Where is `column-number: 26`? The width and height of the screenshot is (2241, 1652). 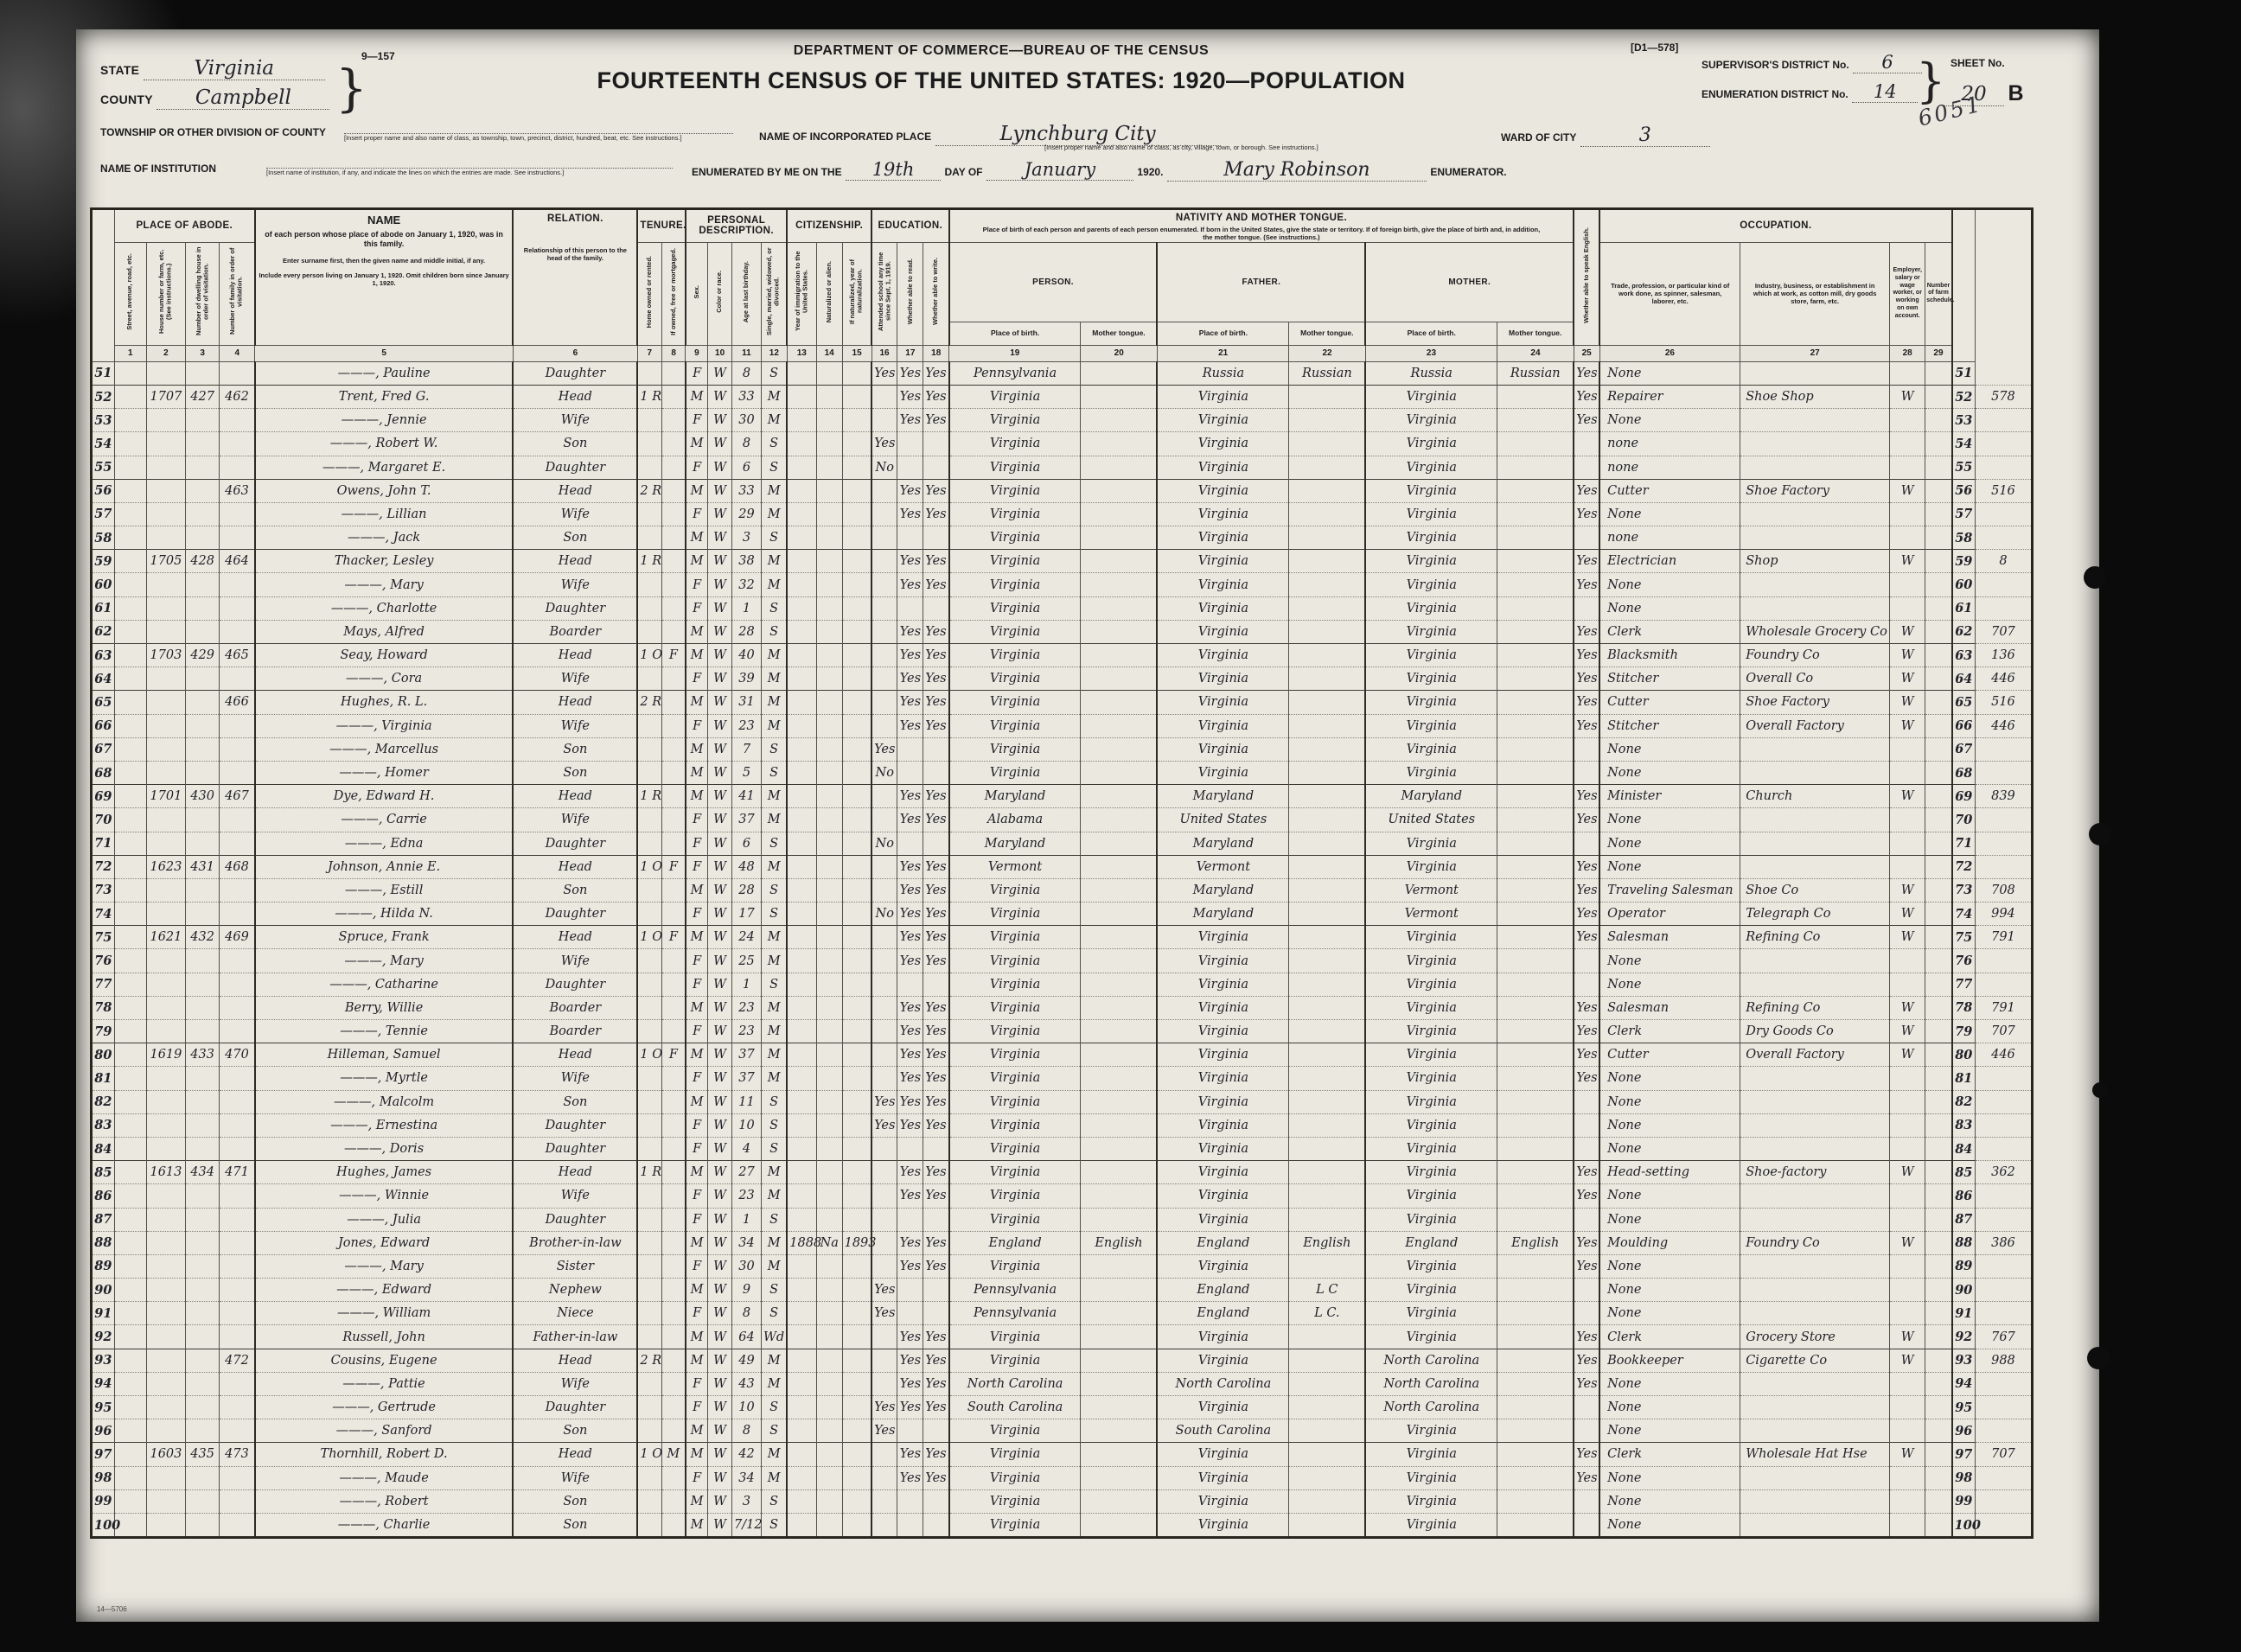 column-number: 26 is located at coordinates (1670, 353).